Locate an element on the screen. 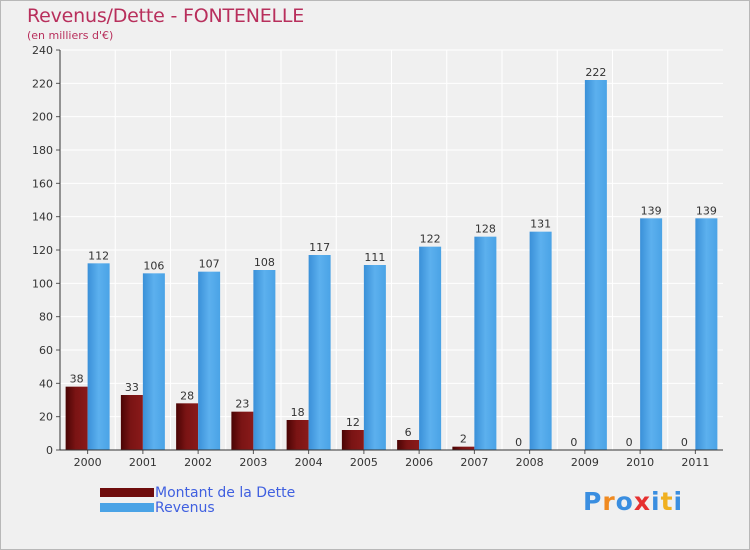 This screenshot has width=750, height=550. y-tick-label: 120 is located at coordinates (42, 250).